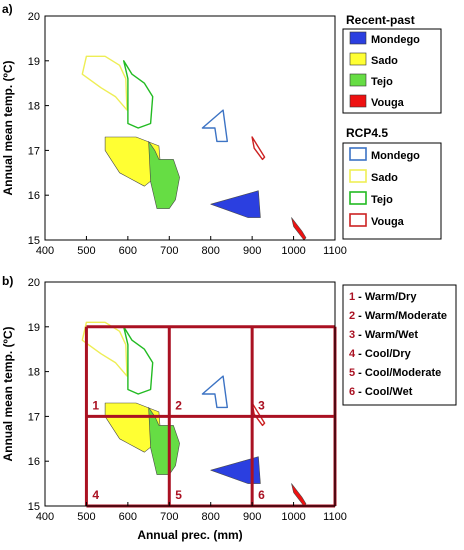  I want to click on class-legend-item-6: 6 - Cool/Wet, so click(381, 392).